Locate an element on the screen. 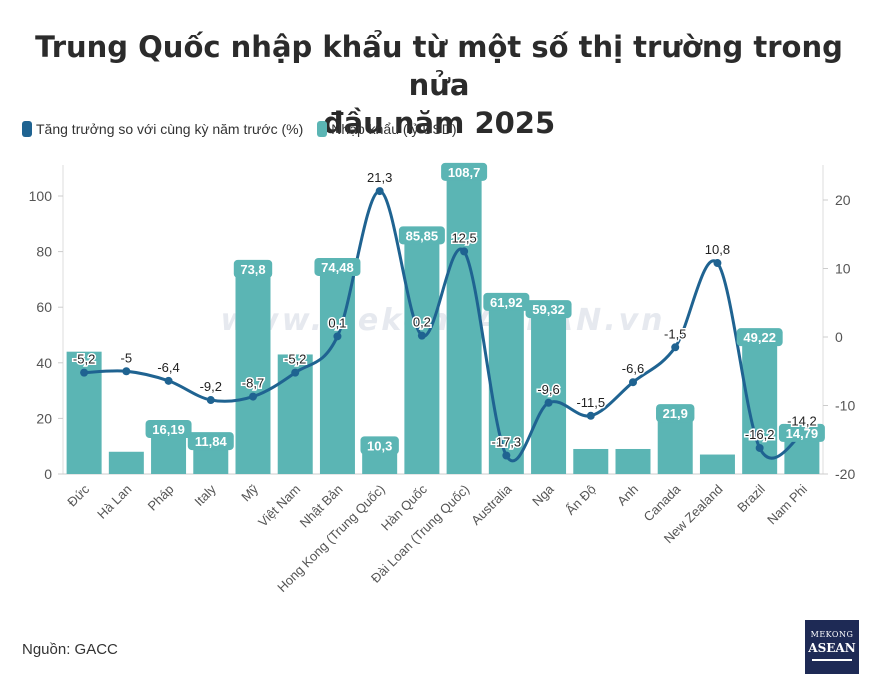 The height and width of the screenshot is (686, 878). source-note: Nguồn: GACC is located at coordinates (70, 649).